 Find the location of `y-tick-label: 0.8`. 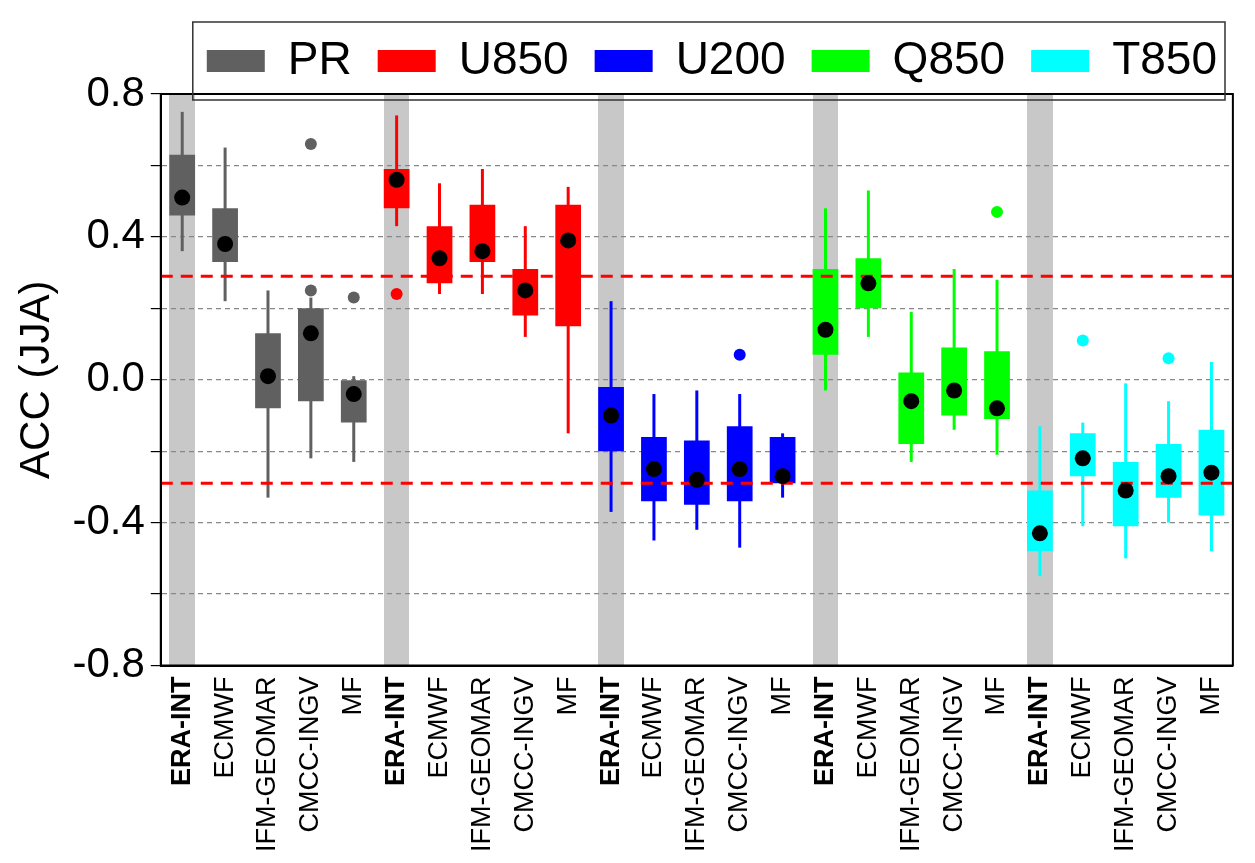

y-tick-label: 0.8 is located at coordinates (115, 91).